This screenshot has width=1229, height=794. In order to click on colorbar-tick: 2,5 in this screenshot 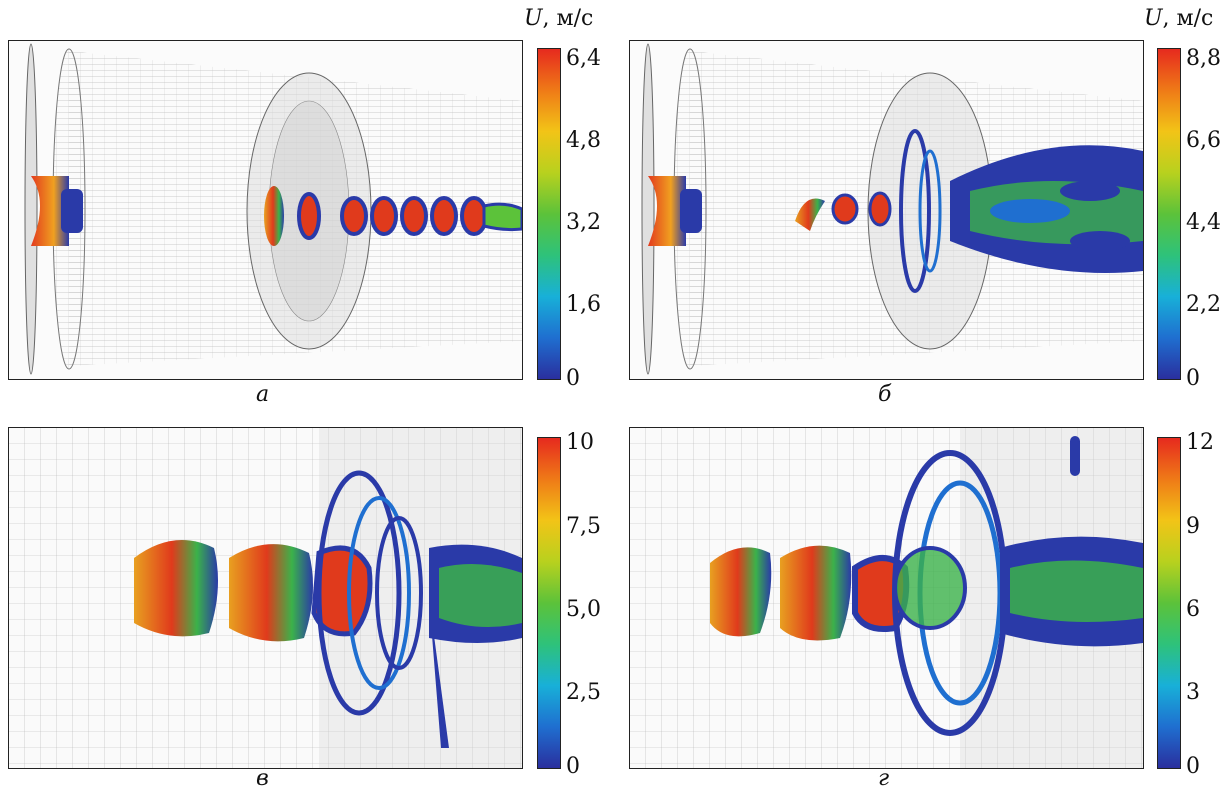, I will do `click(583, 692)`.